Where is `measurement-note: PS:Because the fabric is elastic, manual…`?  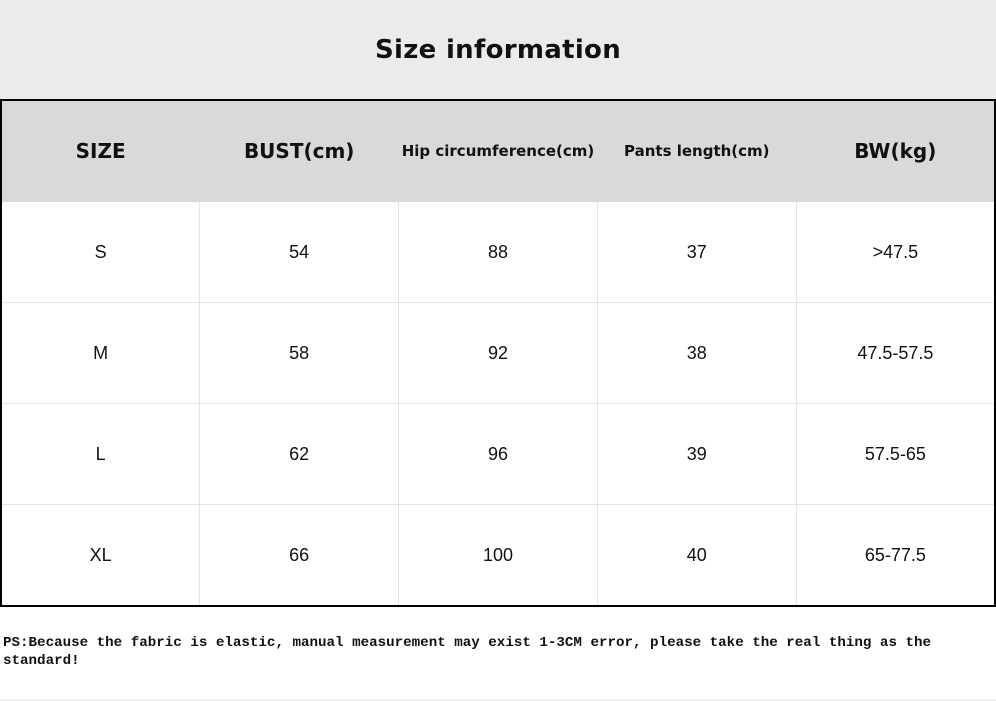 measurement-note: PS:Because the fabric is elastic, manual… is located at coordinates (467, 652).